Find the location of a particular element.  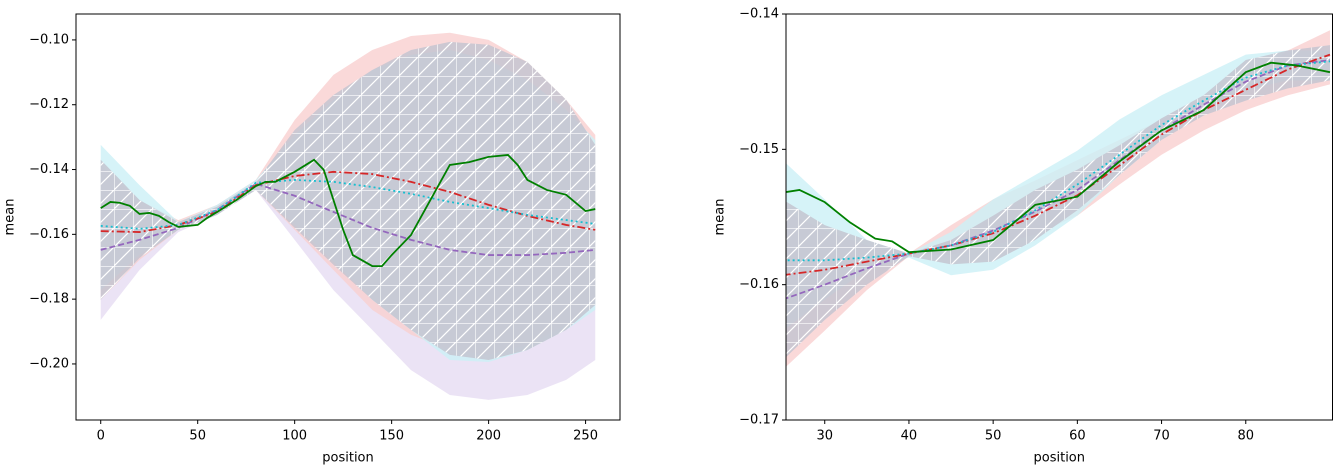

y-tick-label: −0.12 is located at coordinates (49, 104).